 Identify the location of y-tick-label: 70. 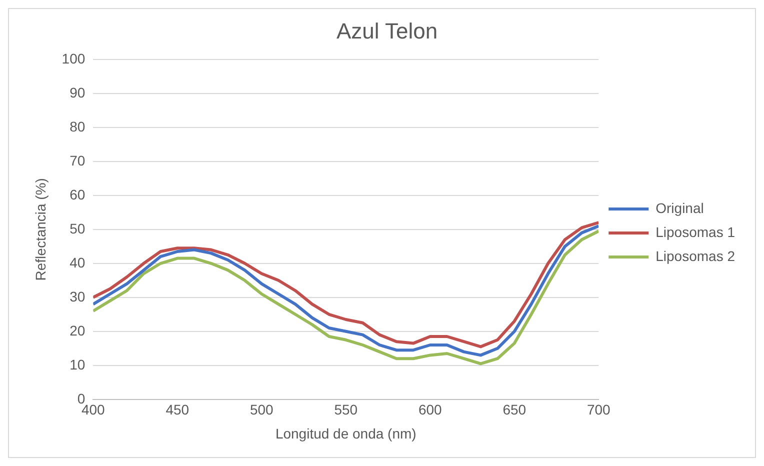
(78, 160).